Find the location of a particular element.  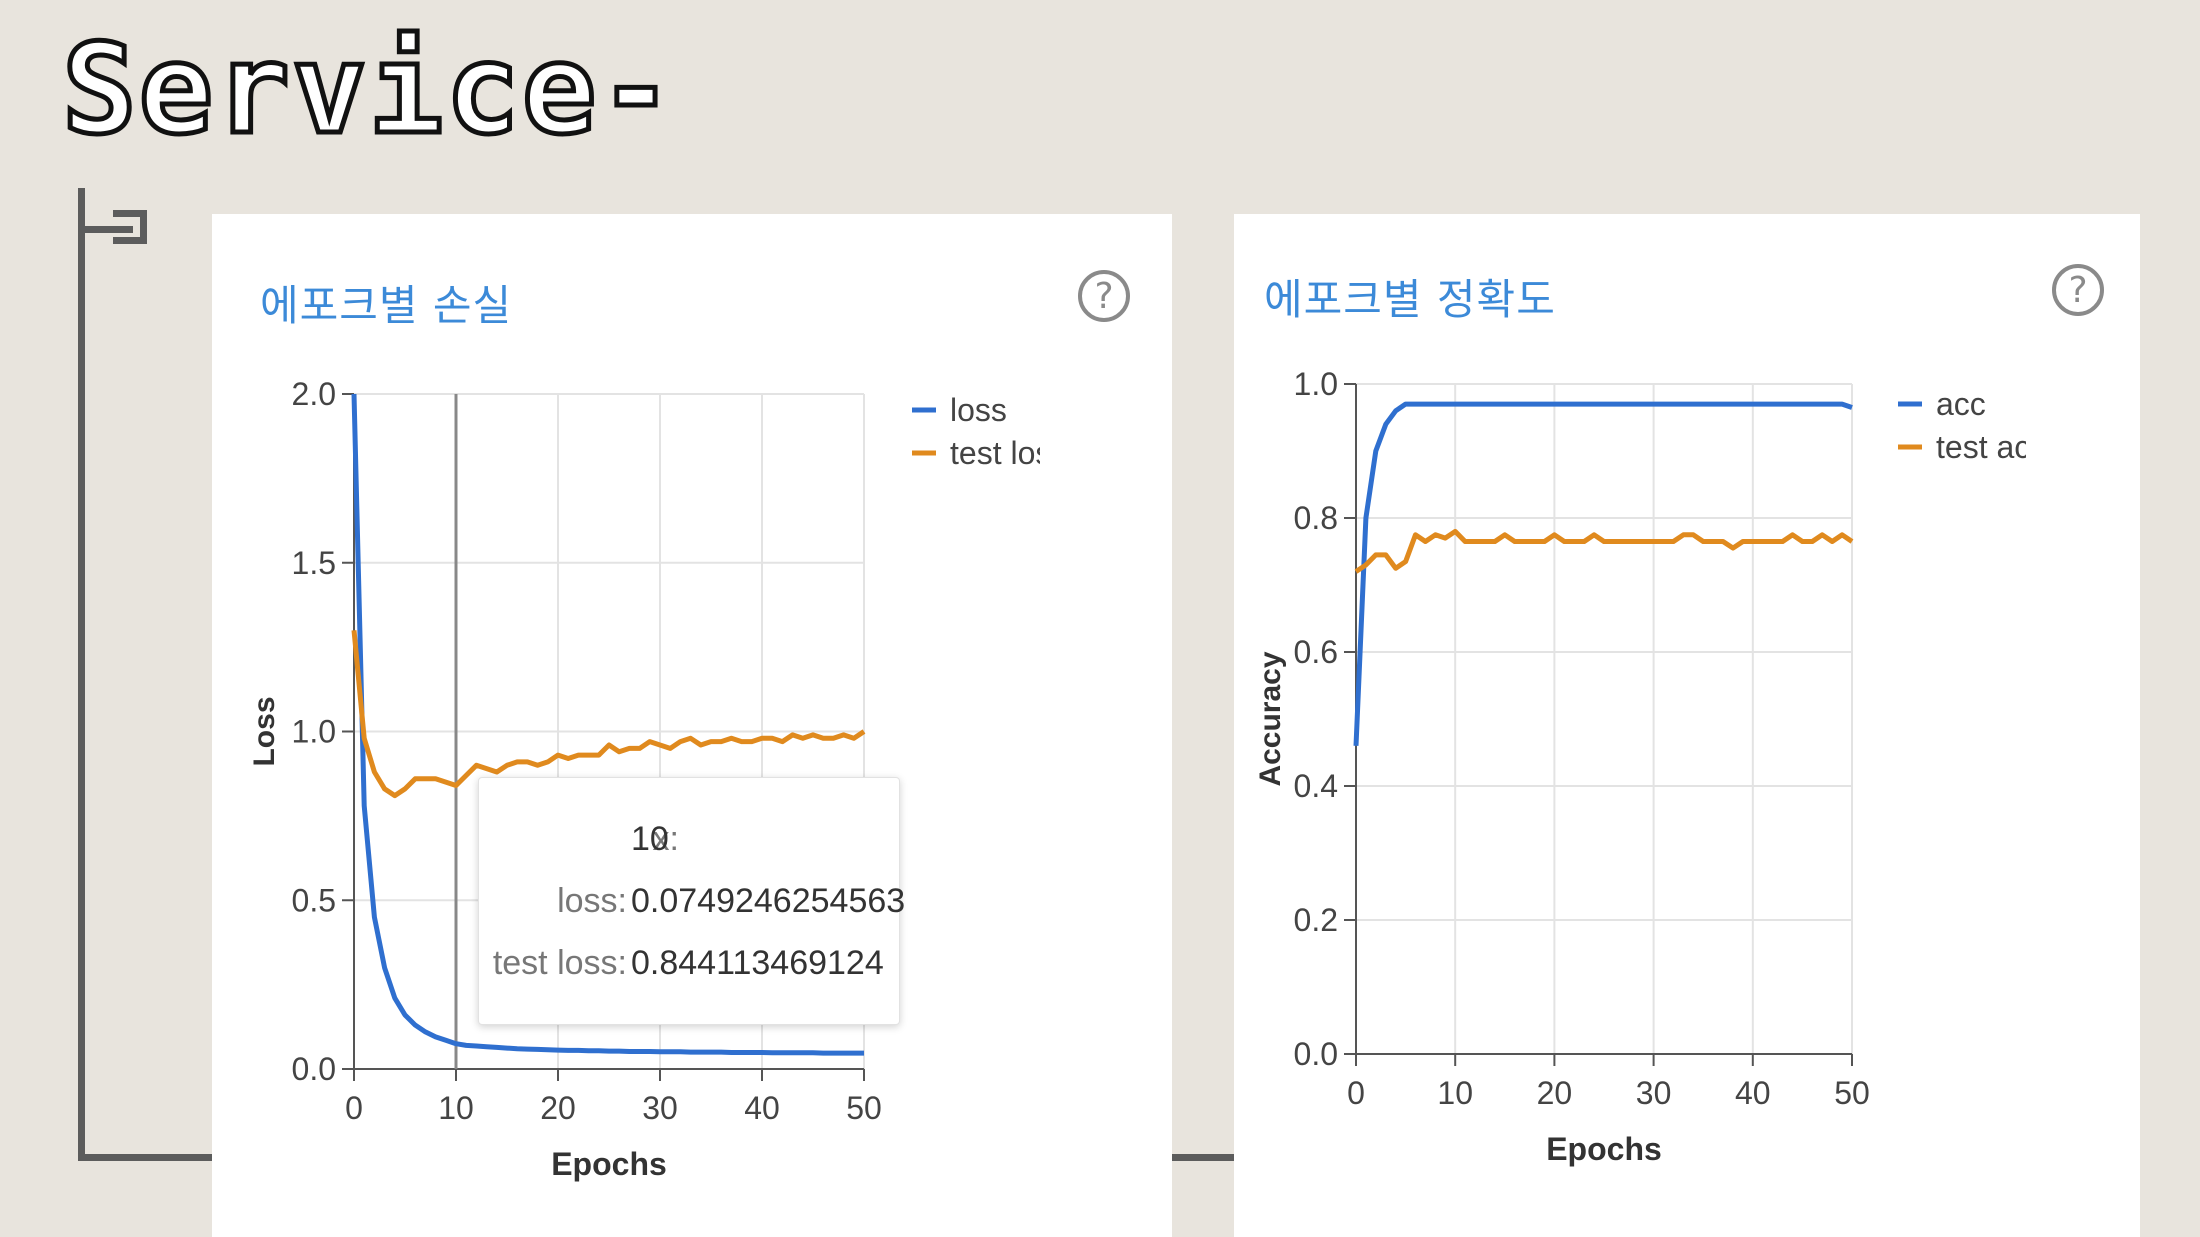

y-tick-label: 0.4 is located at coordinates (1316, 786).